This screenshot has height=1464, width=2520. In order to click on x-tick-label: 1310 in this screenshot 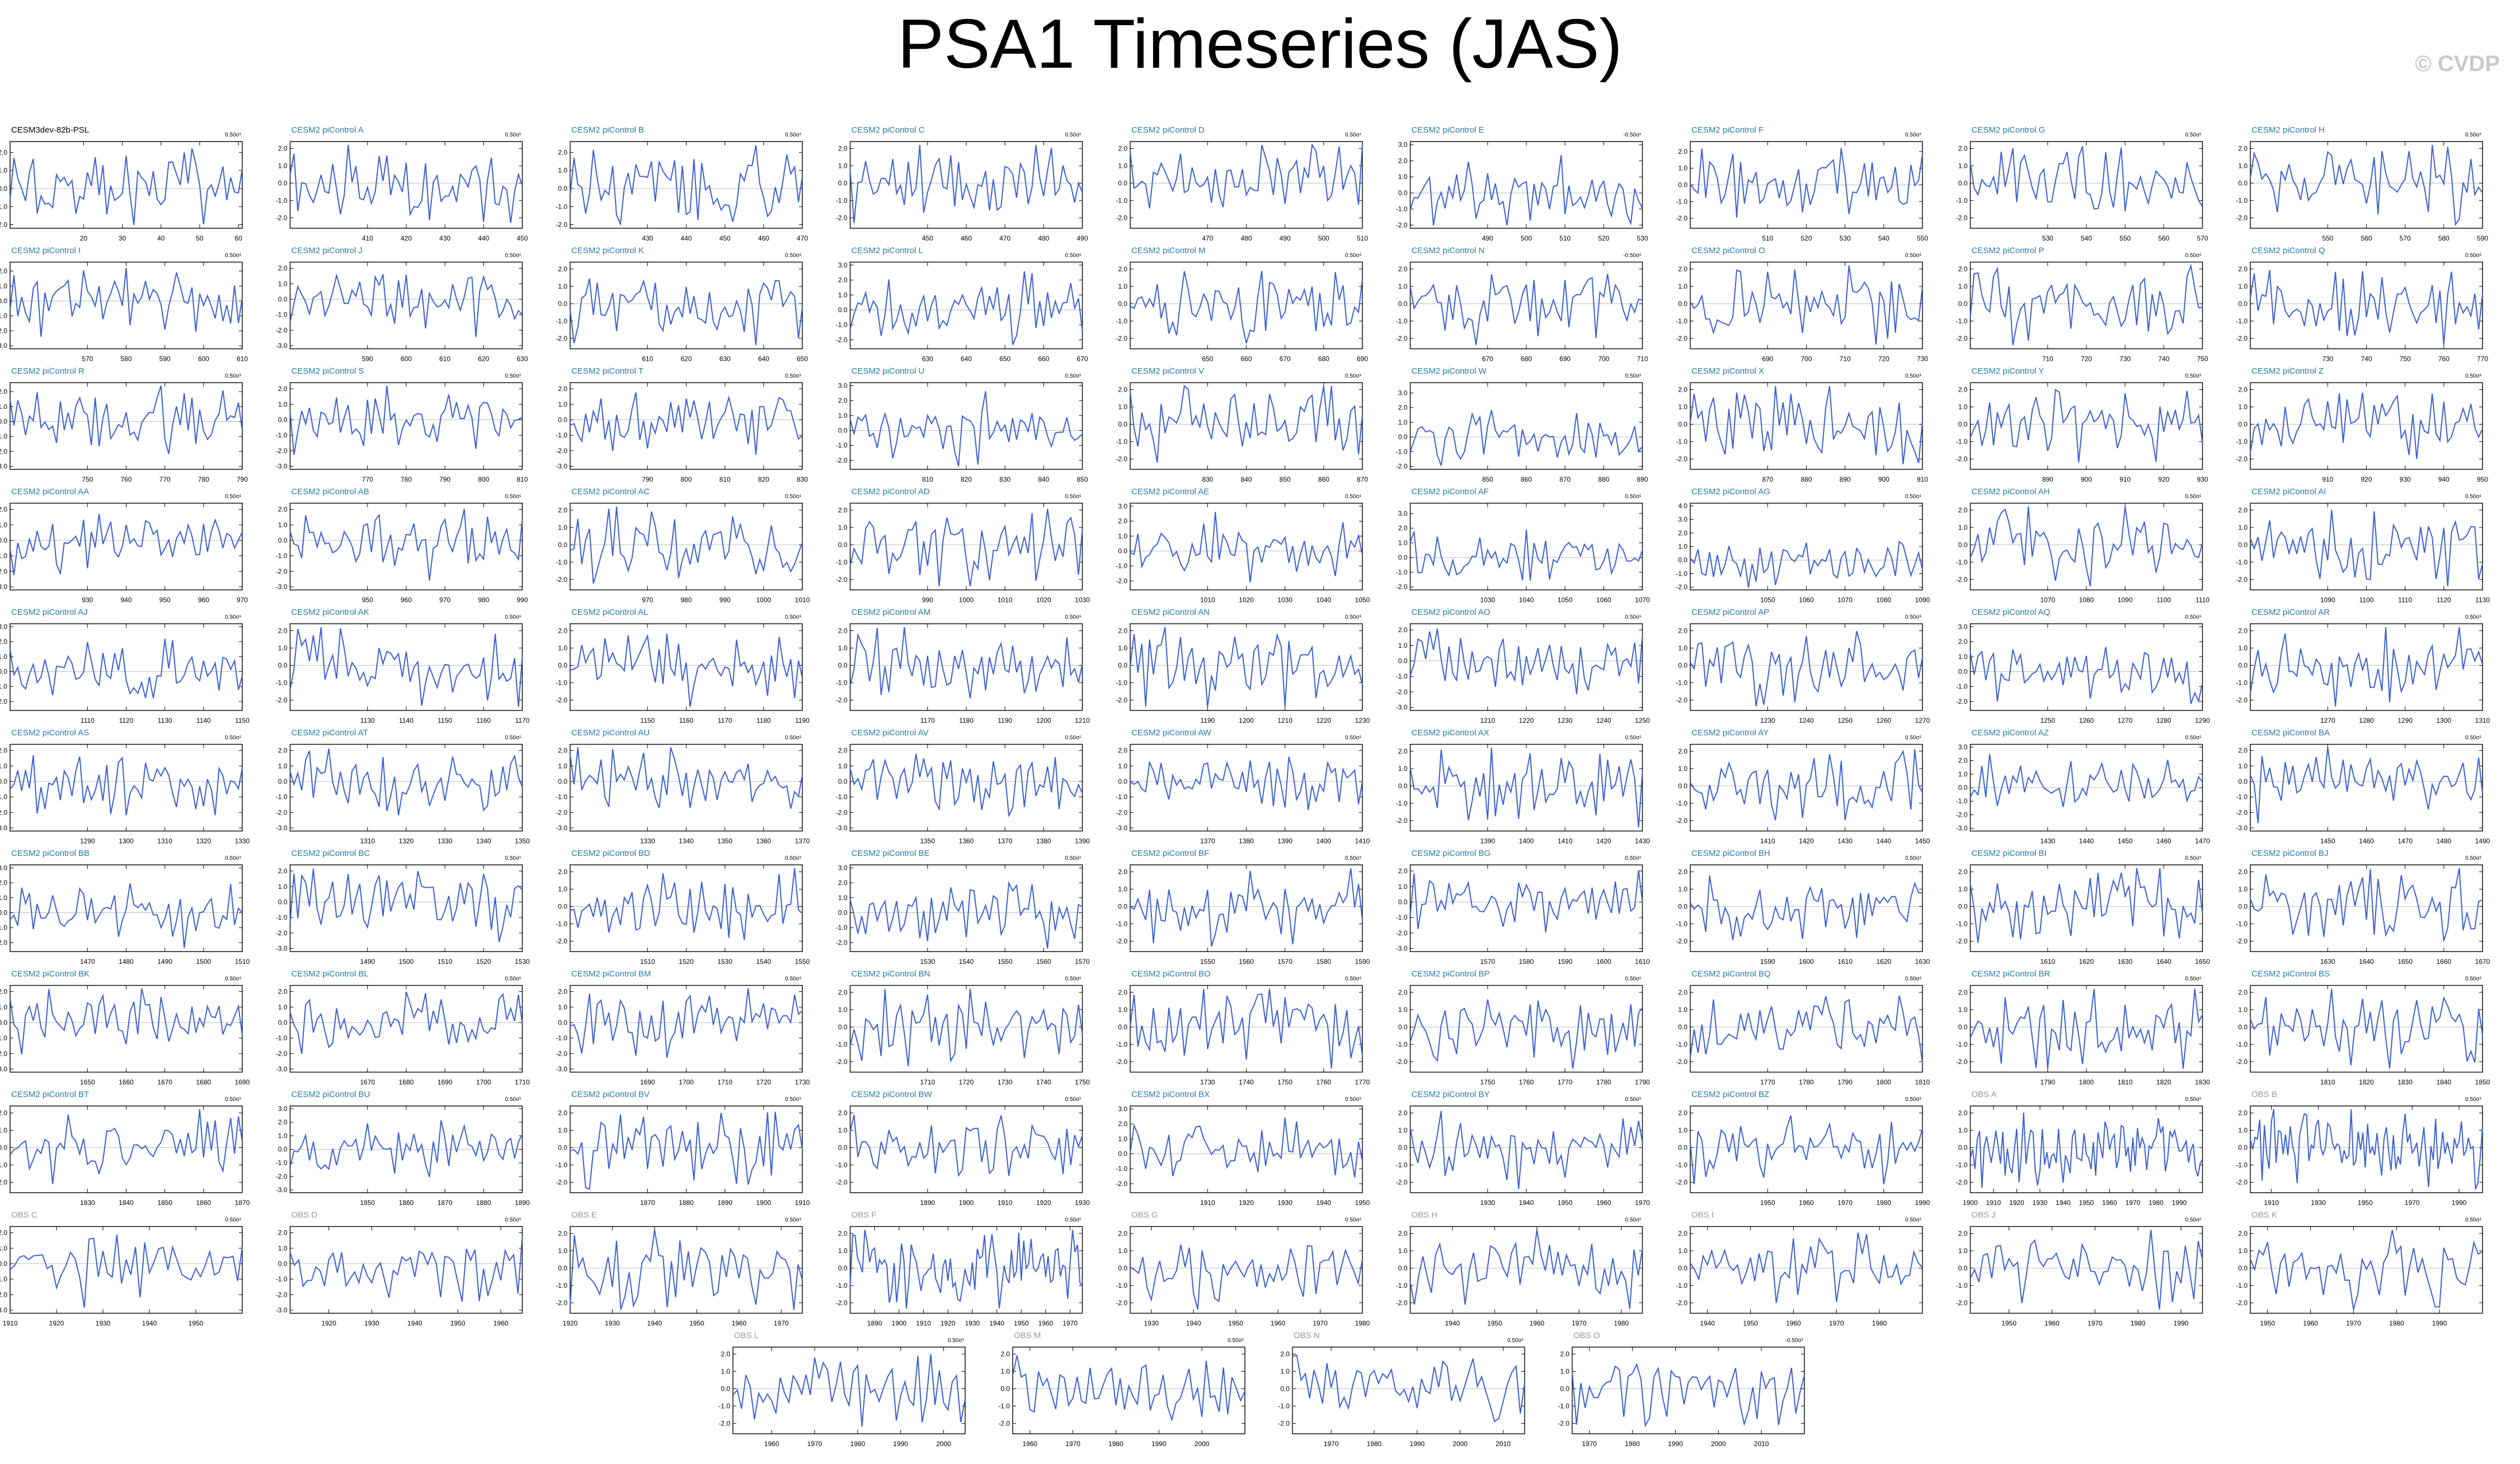, I will do `click(368, 841)`.